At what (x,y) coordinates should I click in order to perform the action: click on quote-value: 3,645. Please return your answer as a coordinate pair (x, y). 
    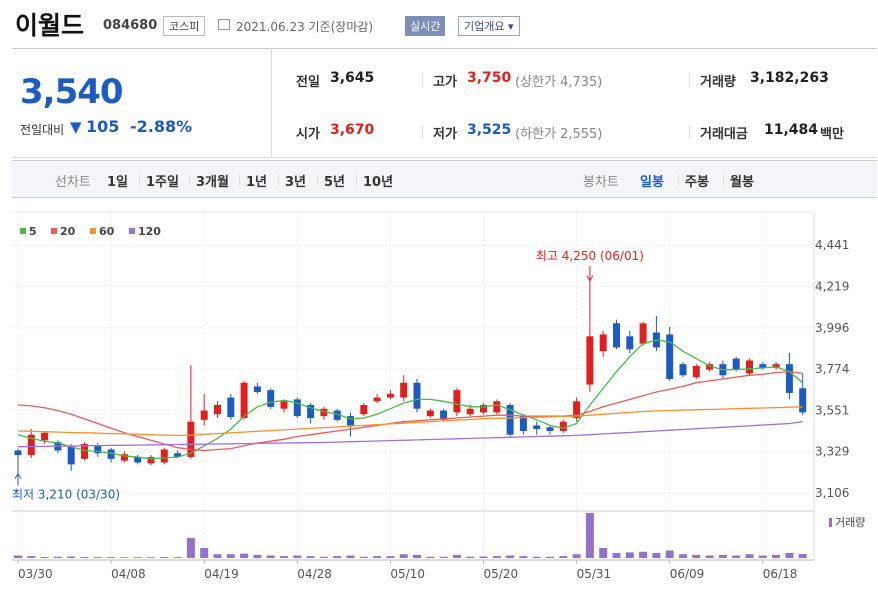
    Looking at the image, I should click on (352, 78).